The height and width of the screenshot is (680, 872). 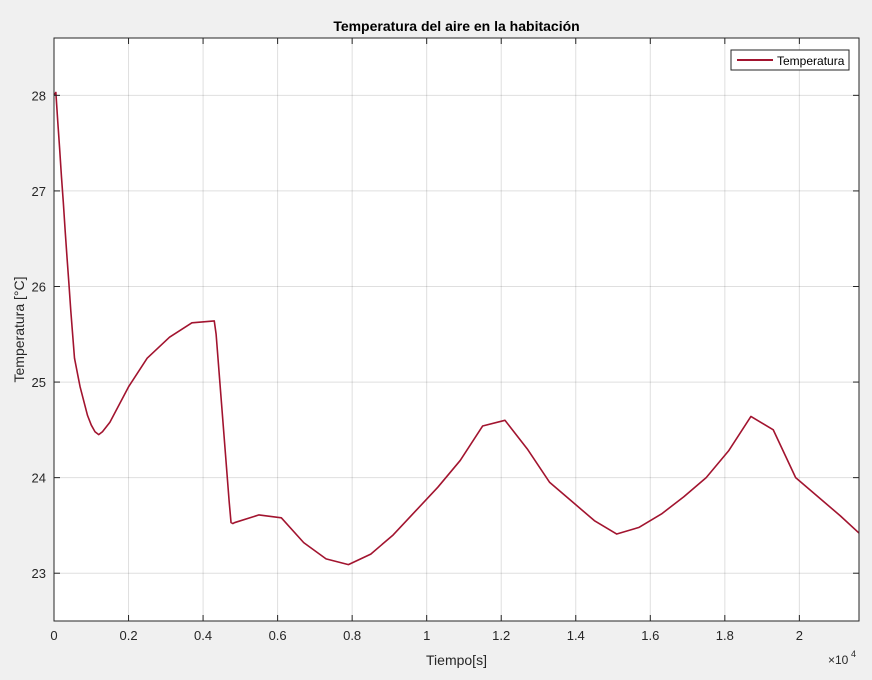 What do you see at coordinates (128, 635) in the screenshot?
I see `x-tick-label: 0.2` at bounding box center [128, 635].